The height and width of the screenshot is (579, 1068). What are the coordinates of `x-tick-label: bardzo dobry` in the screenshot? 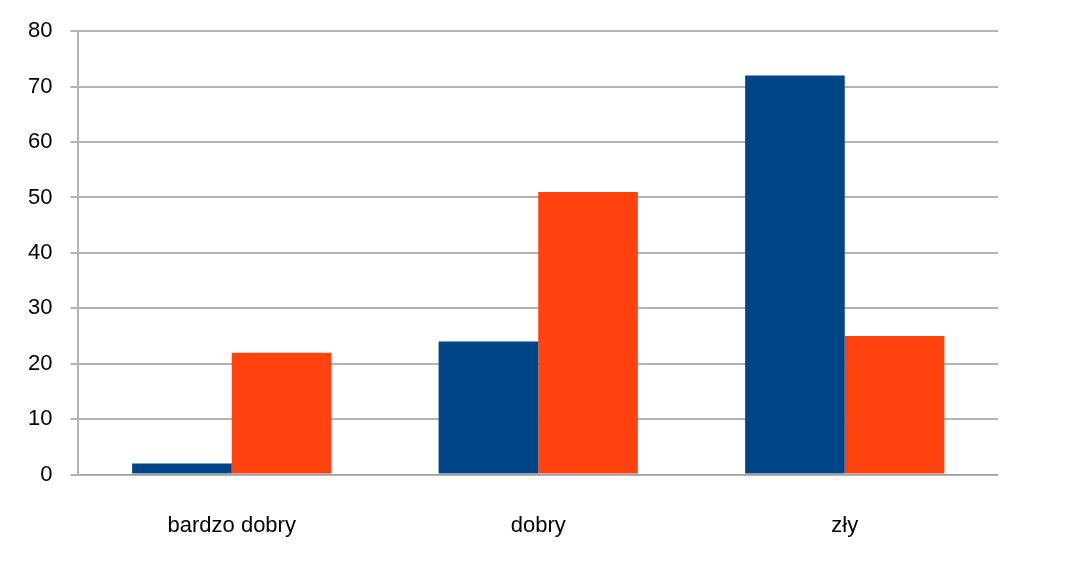 It's located at (231, 524).